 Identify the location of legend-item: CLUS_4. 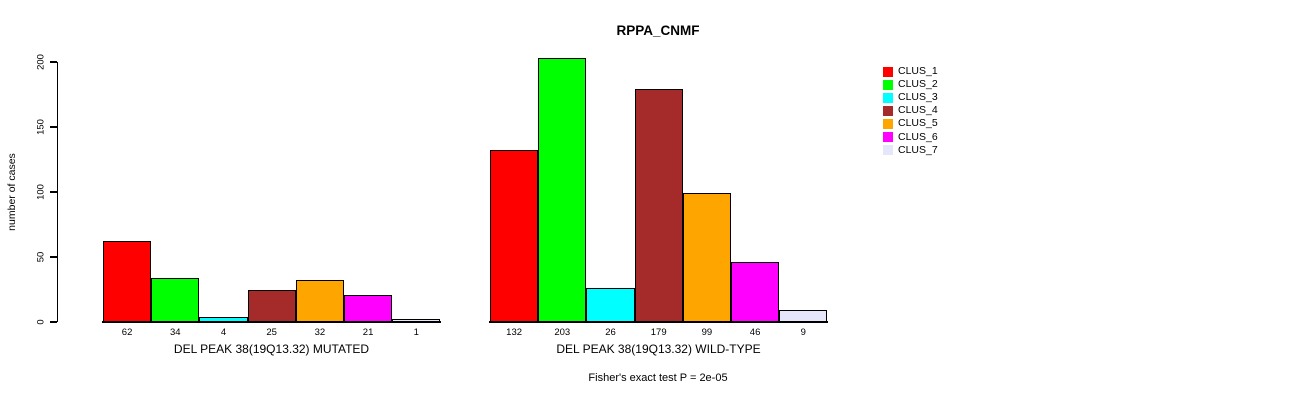
(910, 110).